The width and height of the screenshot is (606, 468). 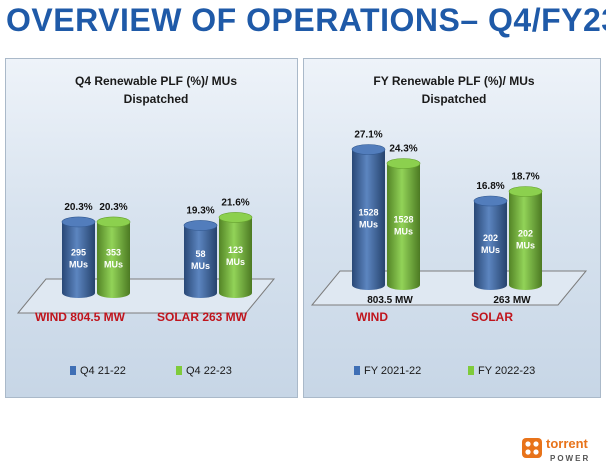 What do you see at coordinates (306, 20) in the screenshot?
I see `page-title: OVERVIEW OF OPERATIONS– Q4/FY23` at bounding box center [306, 20].